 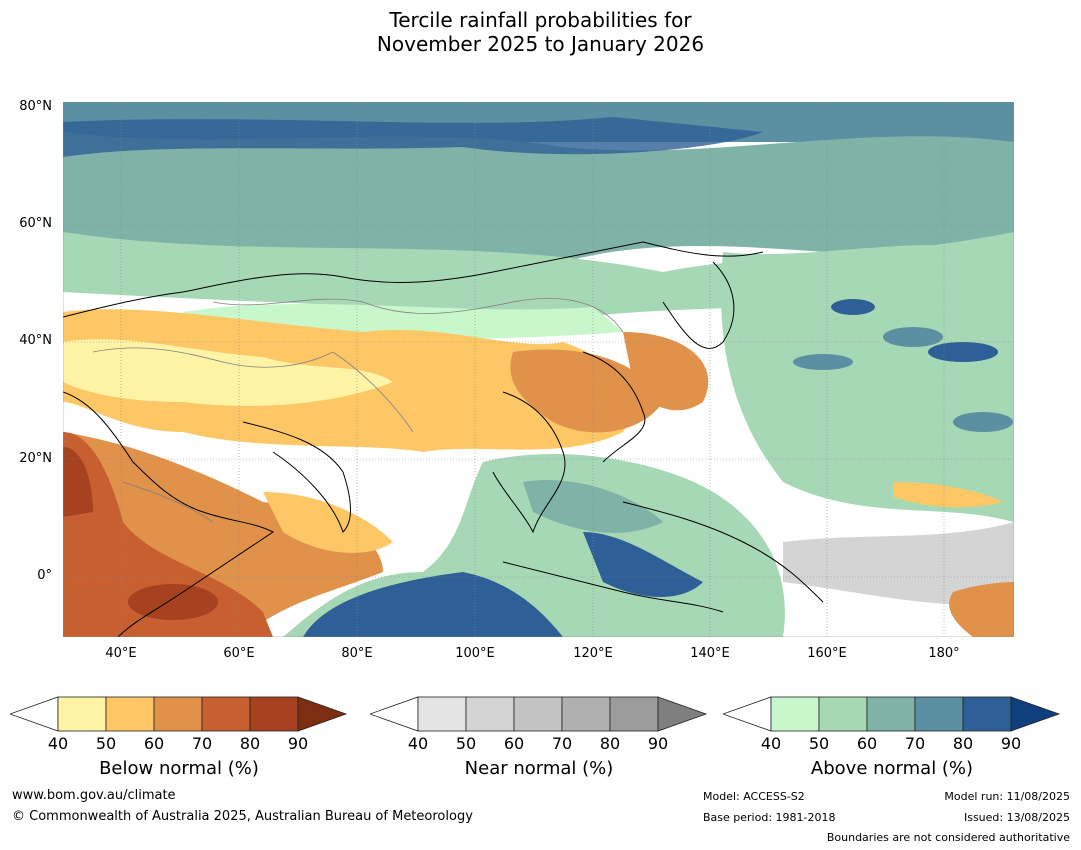 I want to click on colorbar-above-tick: 90, so click(x=1011, y=743).